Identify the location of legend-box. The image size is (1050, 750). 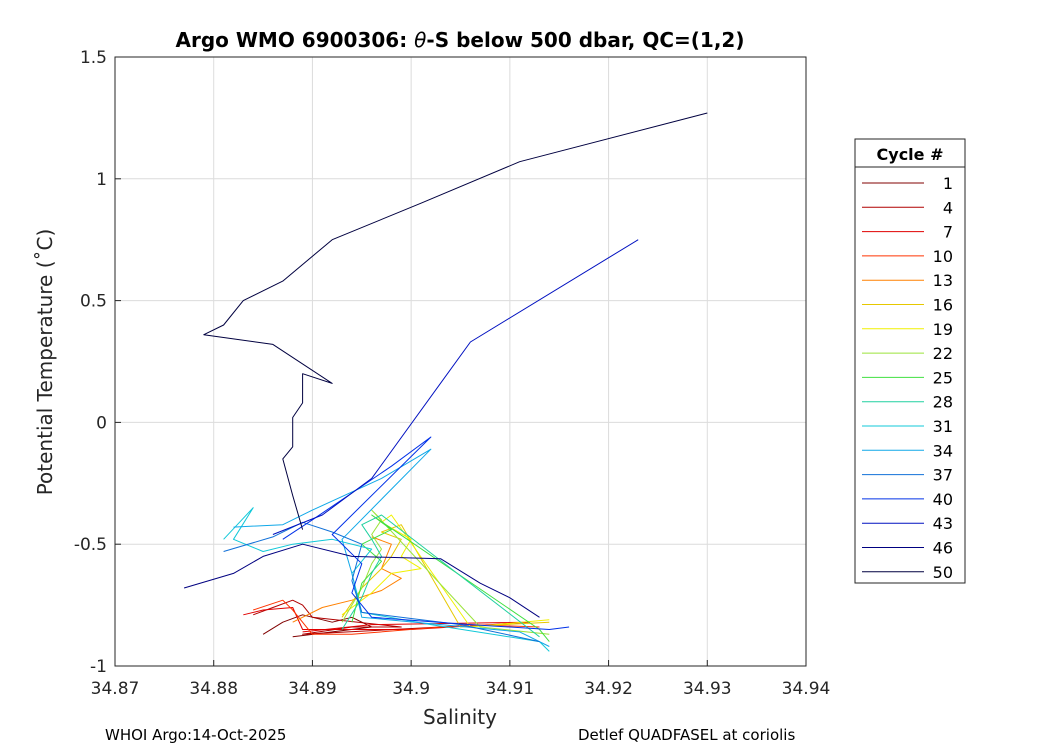
(910, 361).